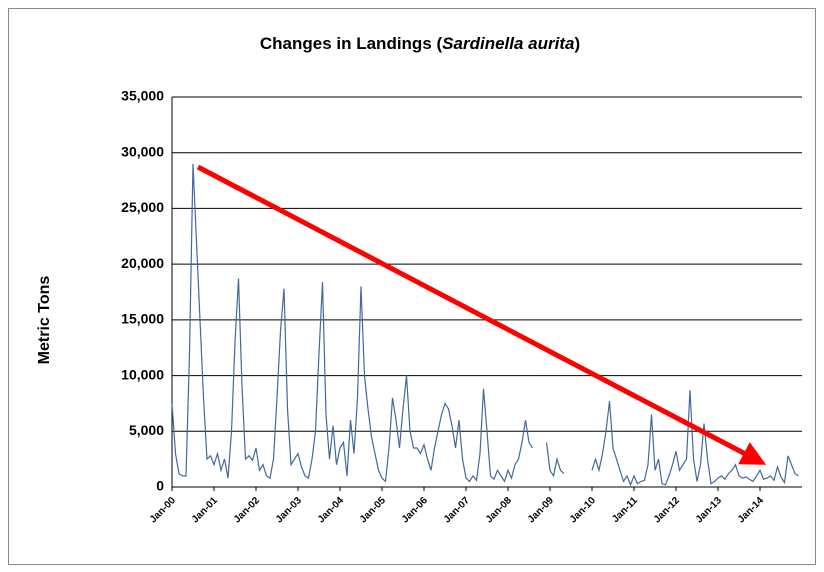 The height and width of the screenshot is (572, 824). What do you see at coordinates (142, 374) in the screenshot?
I see `y-tick-label: 10,000` at bounding box center [142, 374].